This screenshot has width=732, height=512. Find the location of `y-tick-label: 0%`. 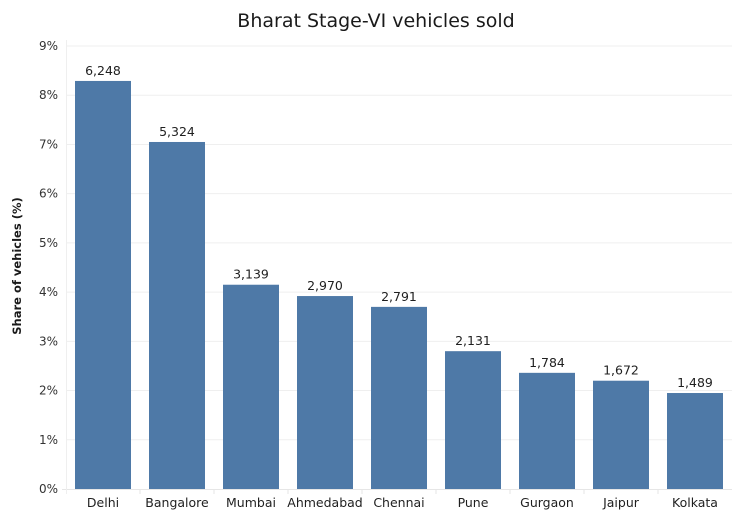

y-tick-label: 0% is located at coordinates (48, 489).